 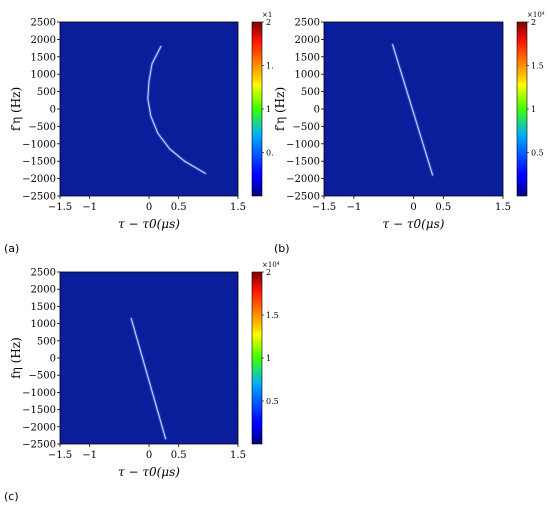 I want to click on panel-label: (c), so click(x=11, y=496).